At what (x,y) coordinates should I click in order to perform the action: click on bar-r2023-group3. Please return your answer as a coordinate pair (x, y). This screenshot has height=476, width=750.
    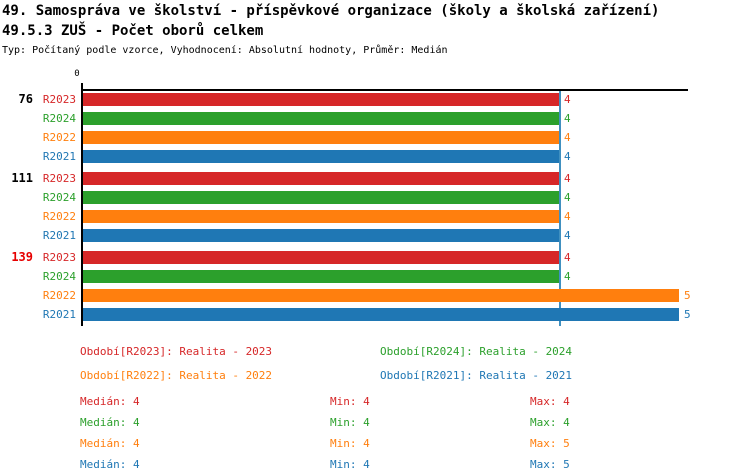
    Looking at the image, I should click on (321, 257).